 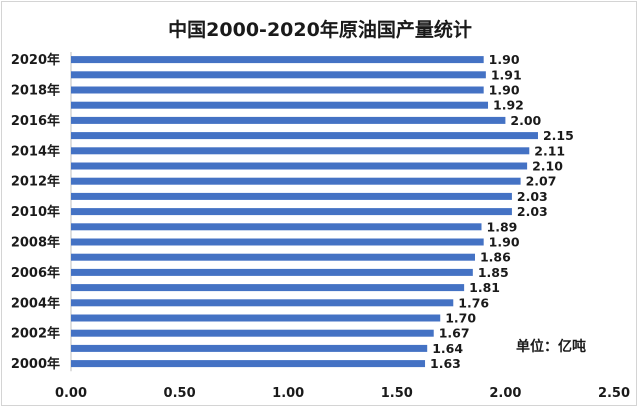 What do you see at coordinates (256, 318) in the screenshot?
I see `bar-2003年` at bounding box center [256, 318].